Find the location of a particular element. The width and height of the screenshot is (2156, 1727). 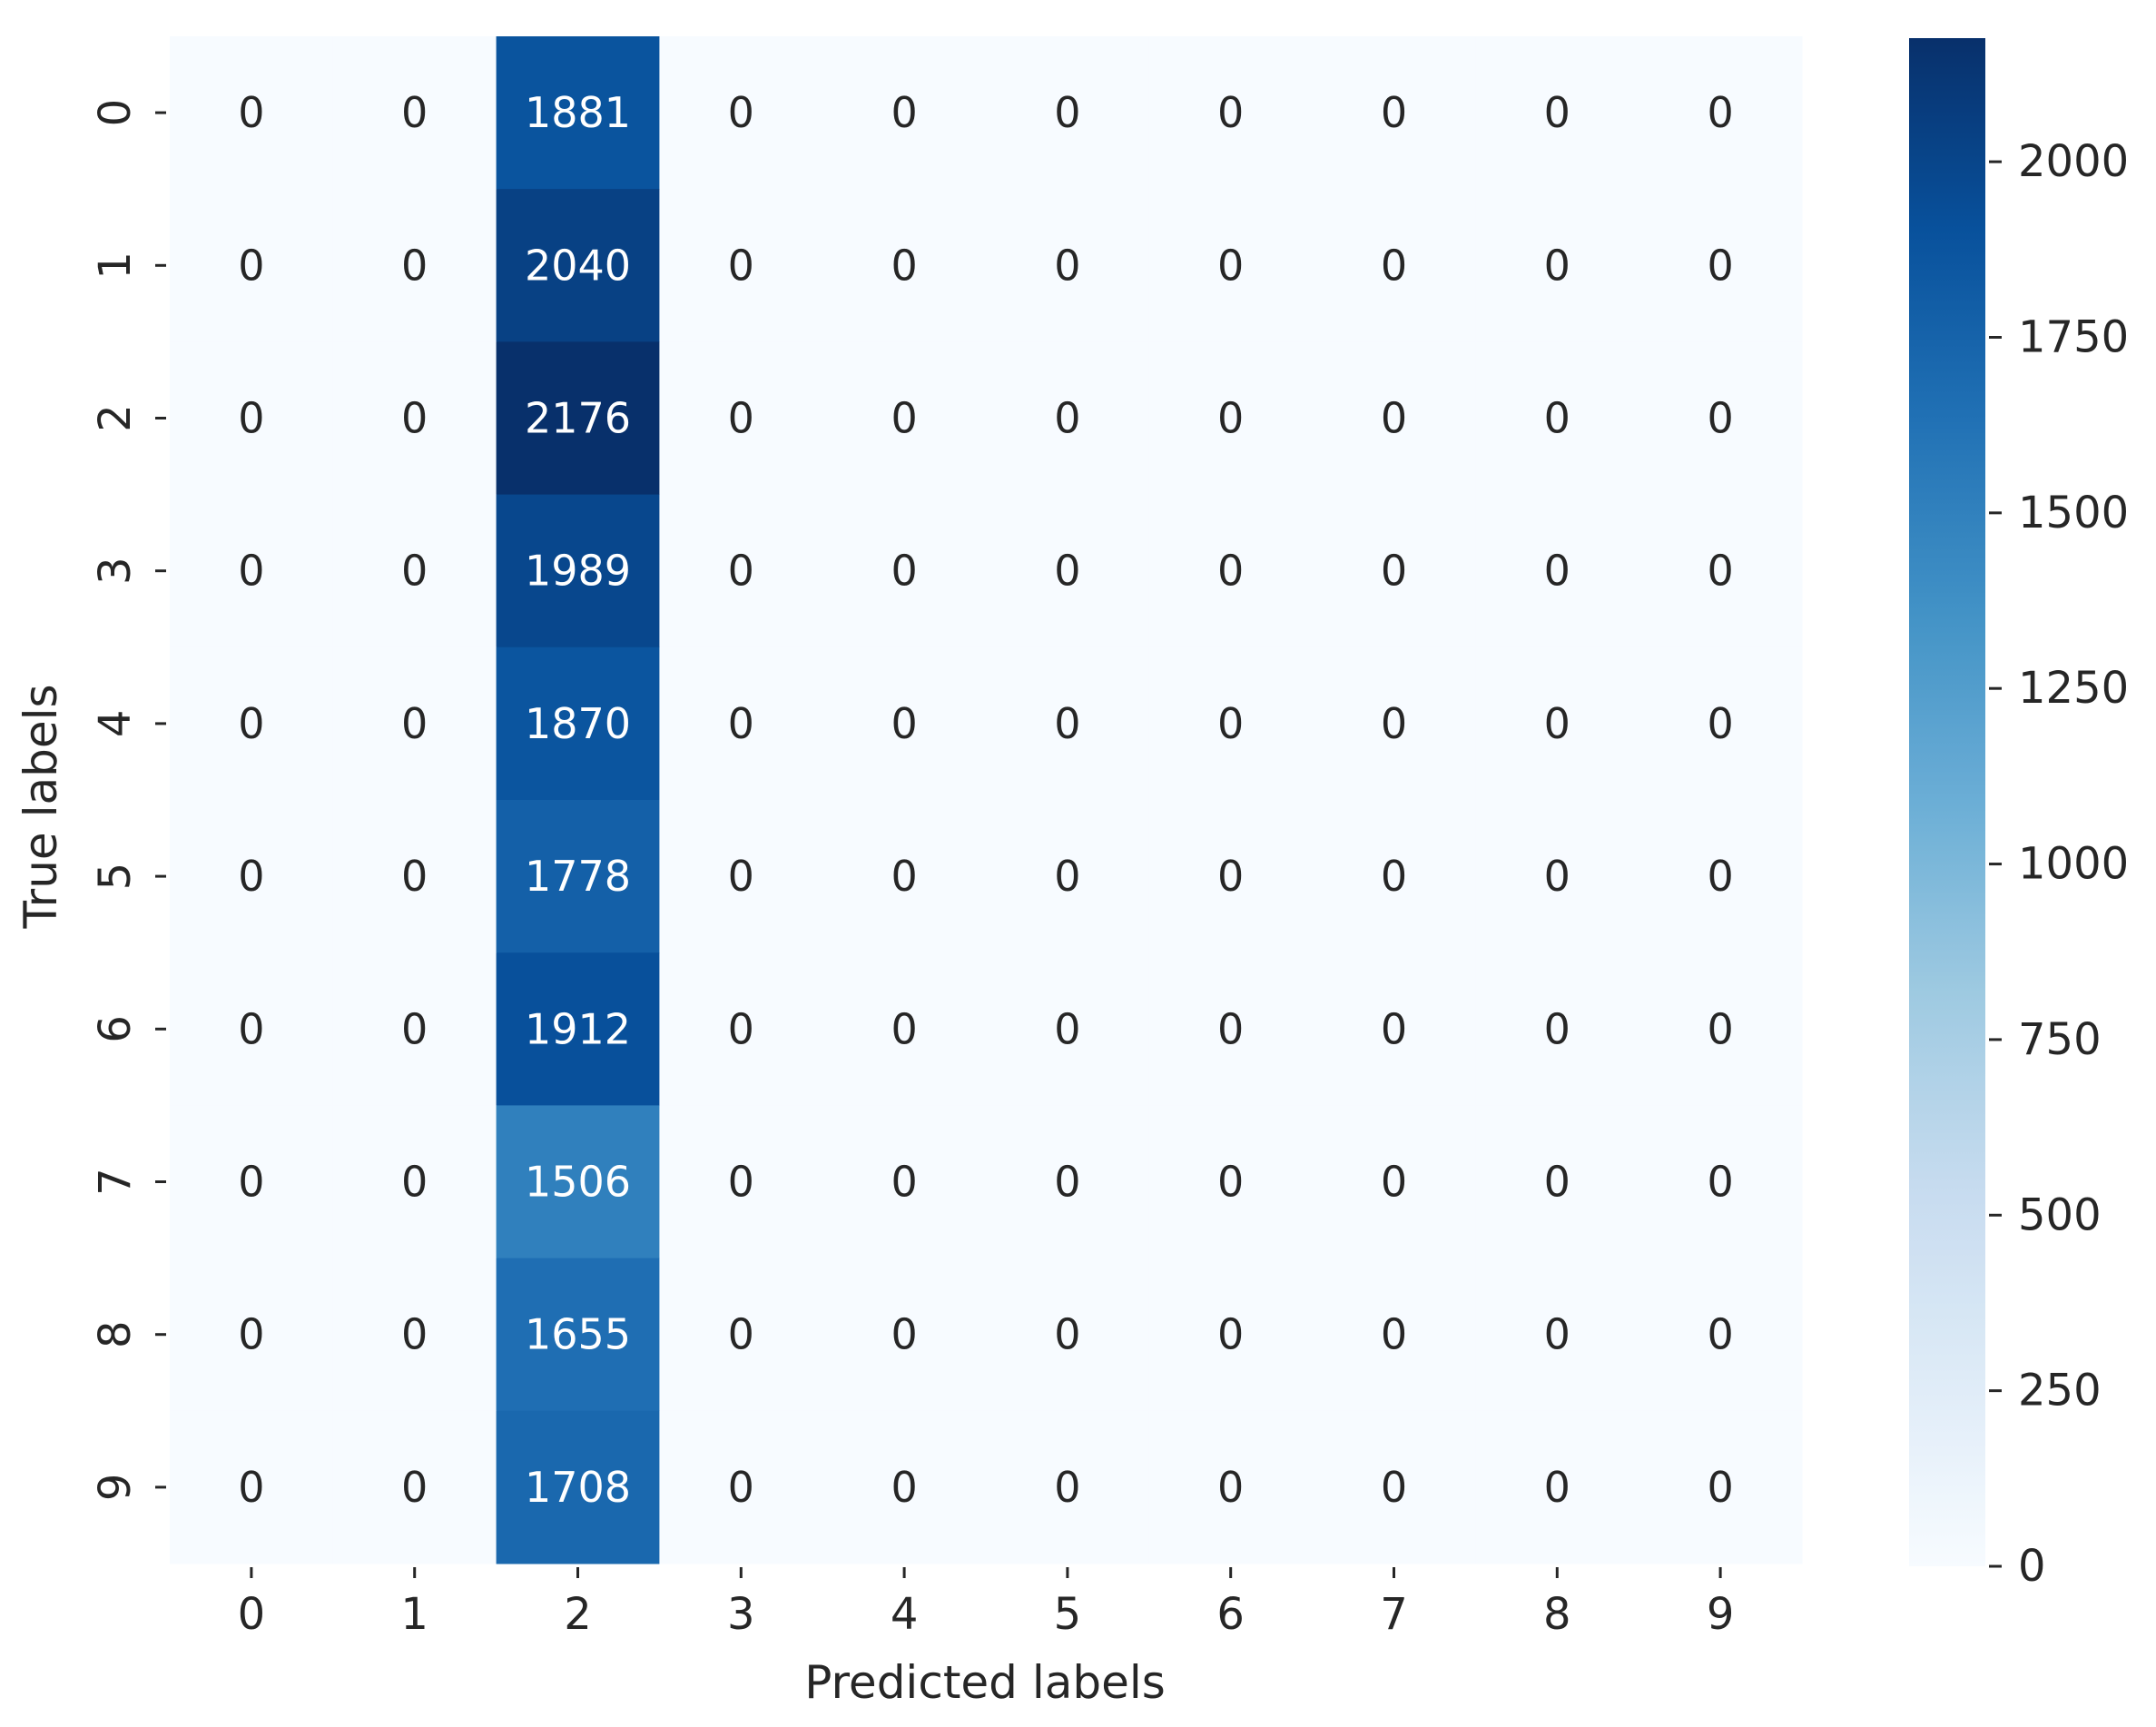

cell-value-label: 1778 is located at coordinates (578, 876).